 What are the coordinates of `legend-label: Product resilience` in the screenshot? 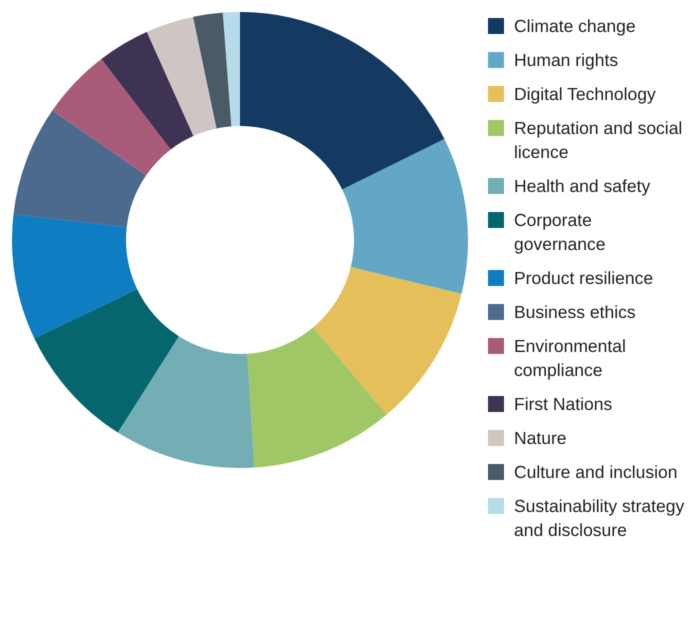 It's located at (584, 278).